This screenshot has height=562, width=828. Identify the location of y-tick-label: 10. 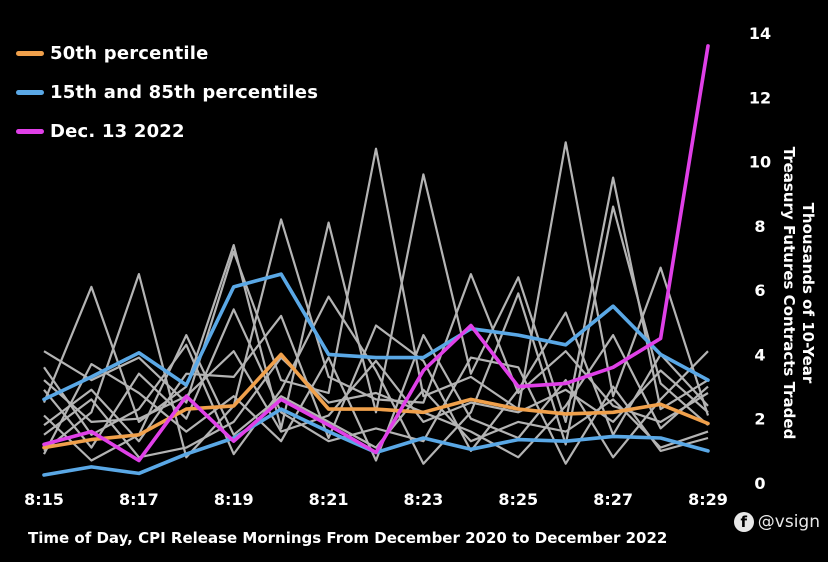
(760, 162).